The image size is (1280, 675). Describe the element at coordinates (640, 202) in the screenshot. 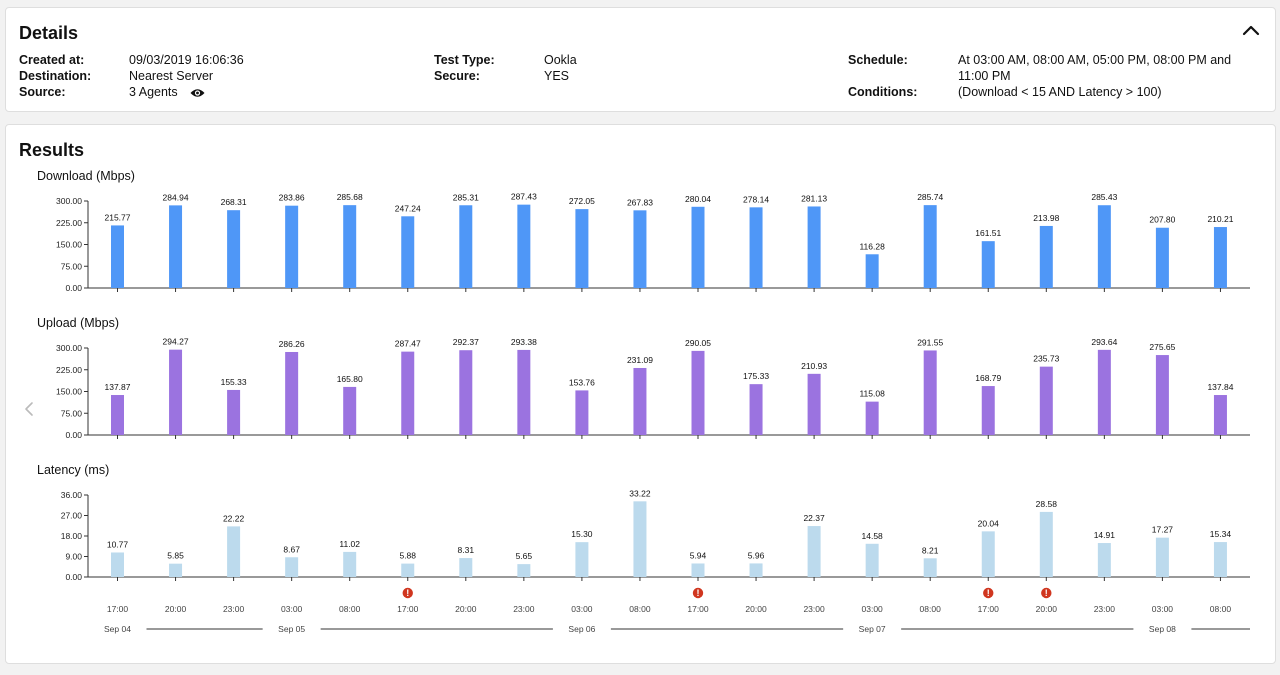

I see `download-data-label: 267.83` at that location.